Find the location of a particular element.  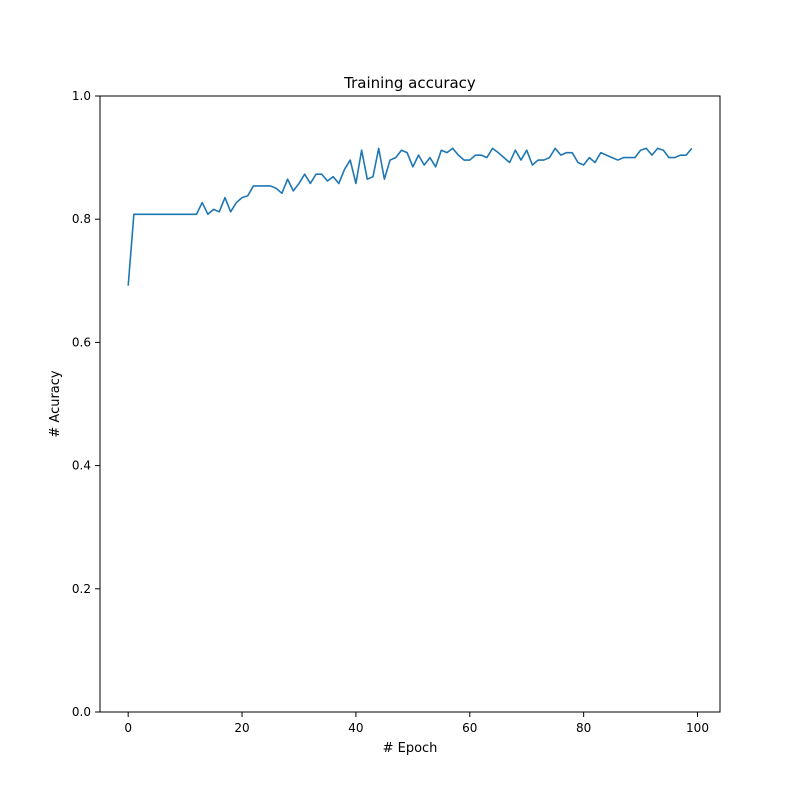

y-tick-label: 0.6 is located at coordinates (81, 342).